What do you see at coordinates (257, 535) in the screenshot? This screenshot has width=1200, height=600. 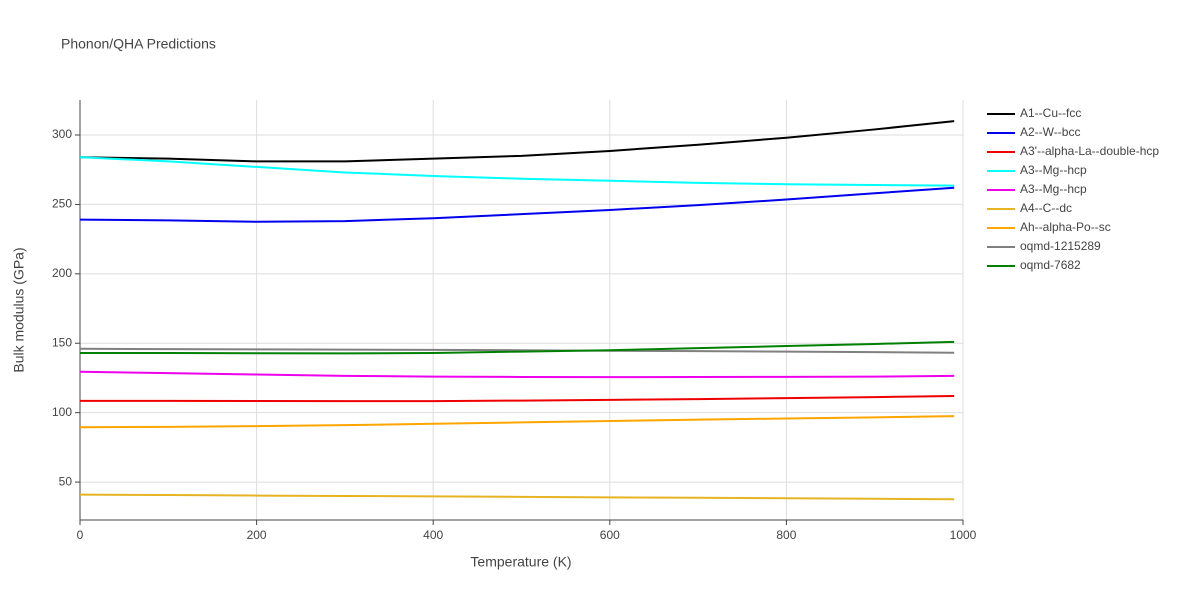 I see `x-tick-label: 200` at bounding box center [257, 535].